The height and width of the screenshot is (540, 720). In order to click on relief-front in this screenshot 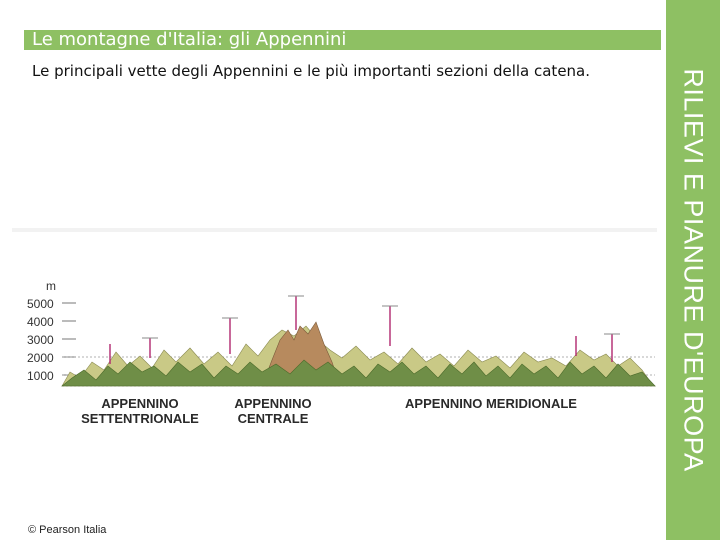, I will do `click(358, 373)`.